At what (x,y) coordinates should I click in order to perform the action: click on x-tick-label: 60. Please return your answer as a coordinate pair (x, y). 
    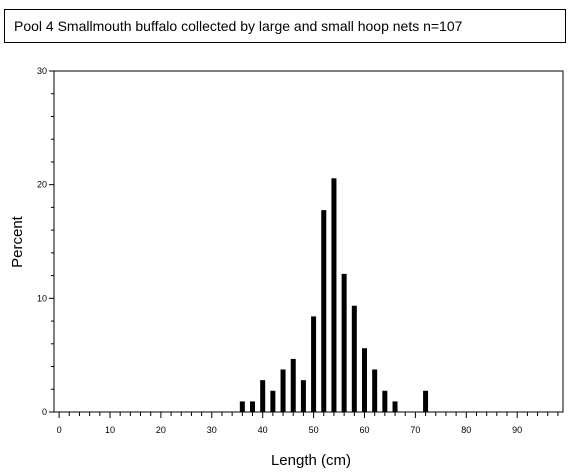
    Looking at the image, I should click on (364, 430).